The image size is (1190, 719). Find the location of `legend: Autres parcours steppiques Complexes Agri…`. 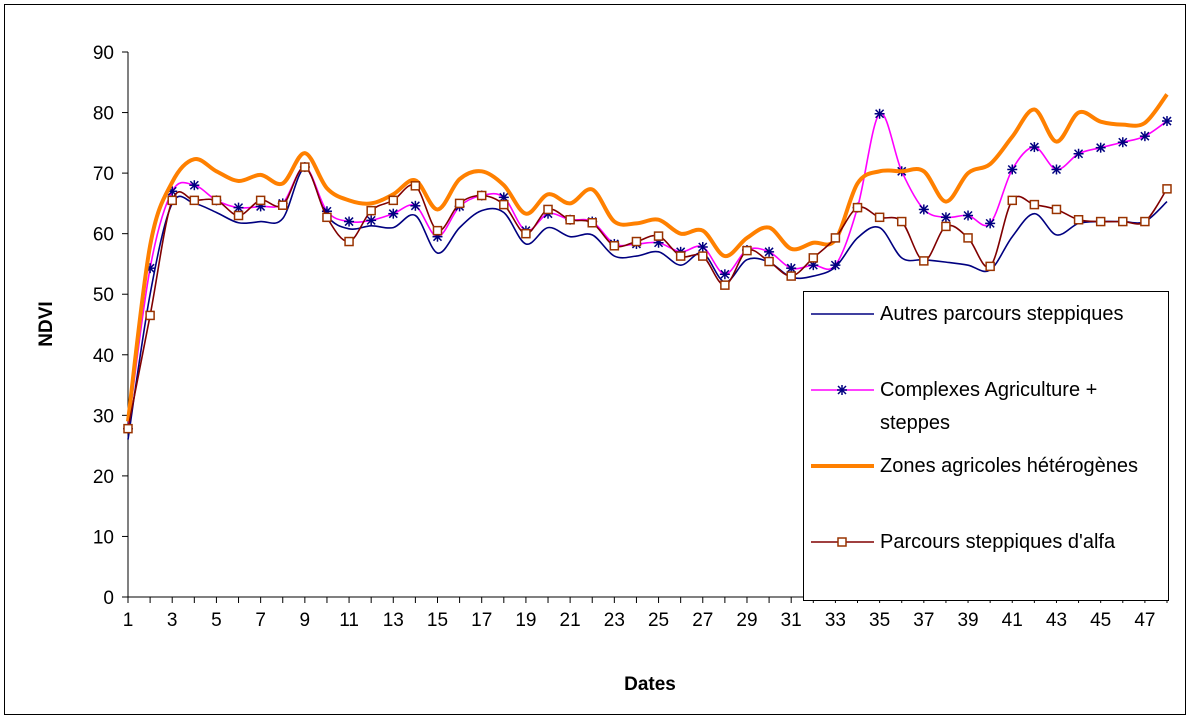

legend: Autres parcours steppiques Complexes Agri… is located at coordinates (986, 446).